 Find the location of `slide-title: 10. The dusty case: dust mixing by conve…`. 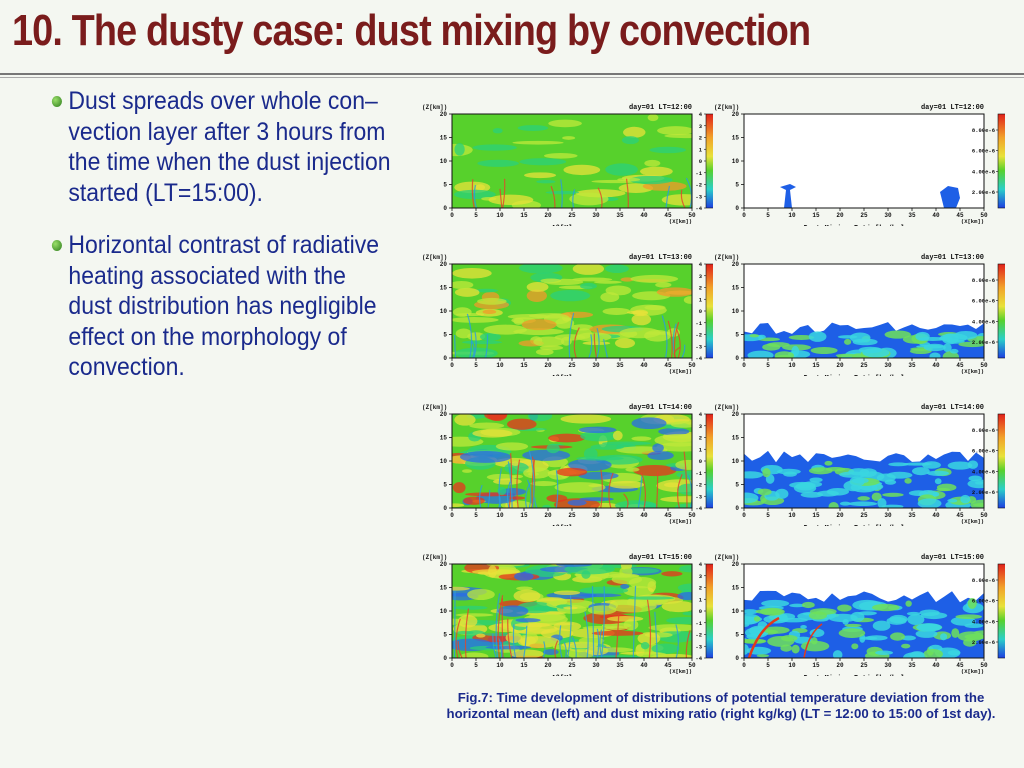

slide-title: 10. The dusty case: dust mixing by conve… is located at coordinates (411, 30).